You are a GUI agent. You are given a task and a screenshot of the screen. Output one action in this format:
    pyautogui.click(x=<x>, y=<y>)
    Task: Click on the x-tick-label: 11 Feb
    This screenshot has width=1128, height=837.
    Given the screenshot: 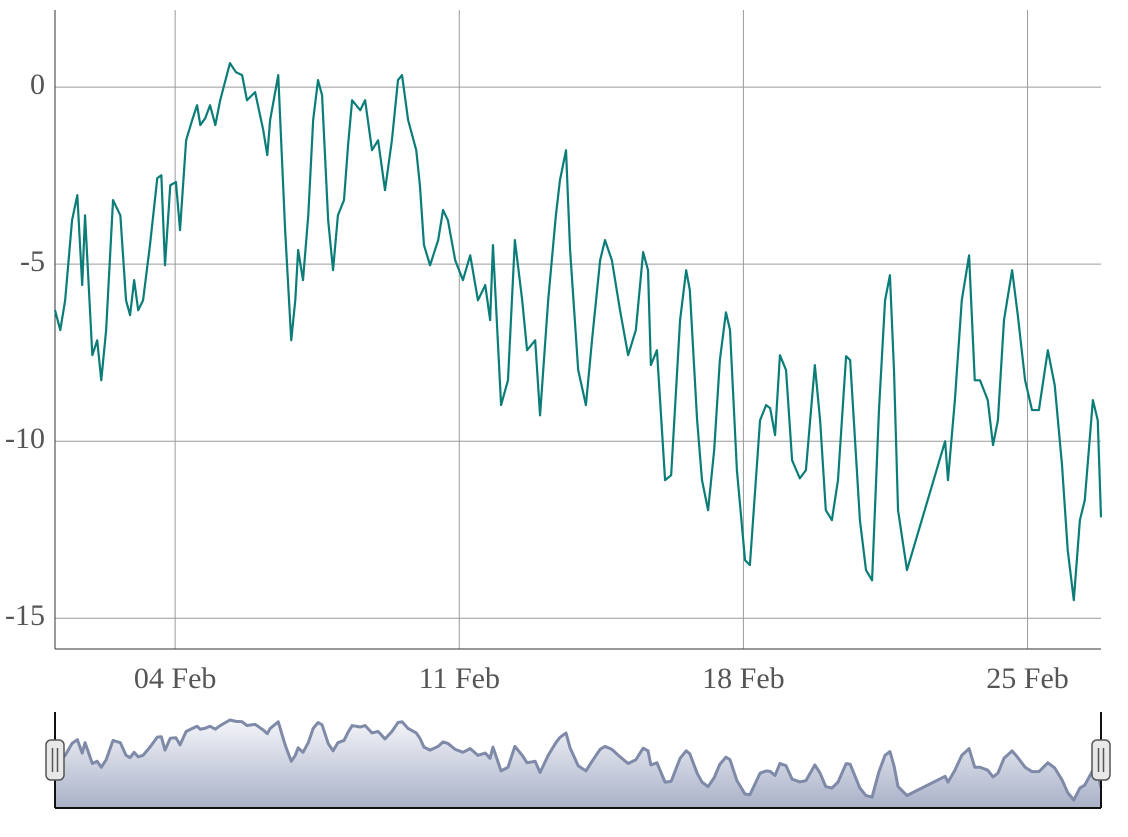 What is the action you would take?
    pyautogui.click(x=459, y=678)
    